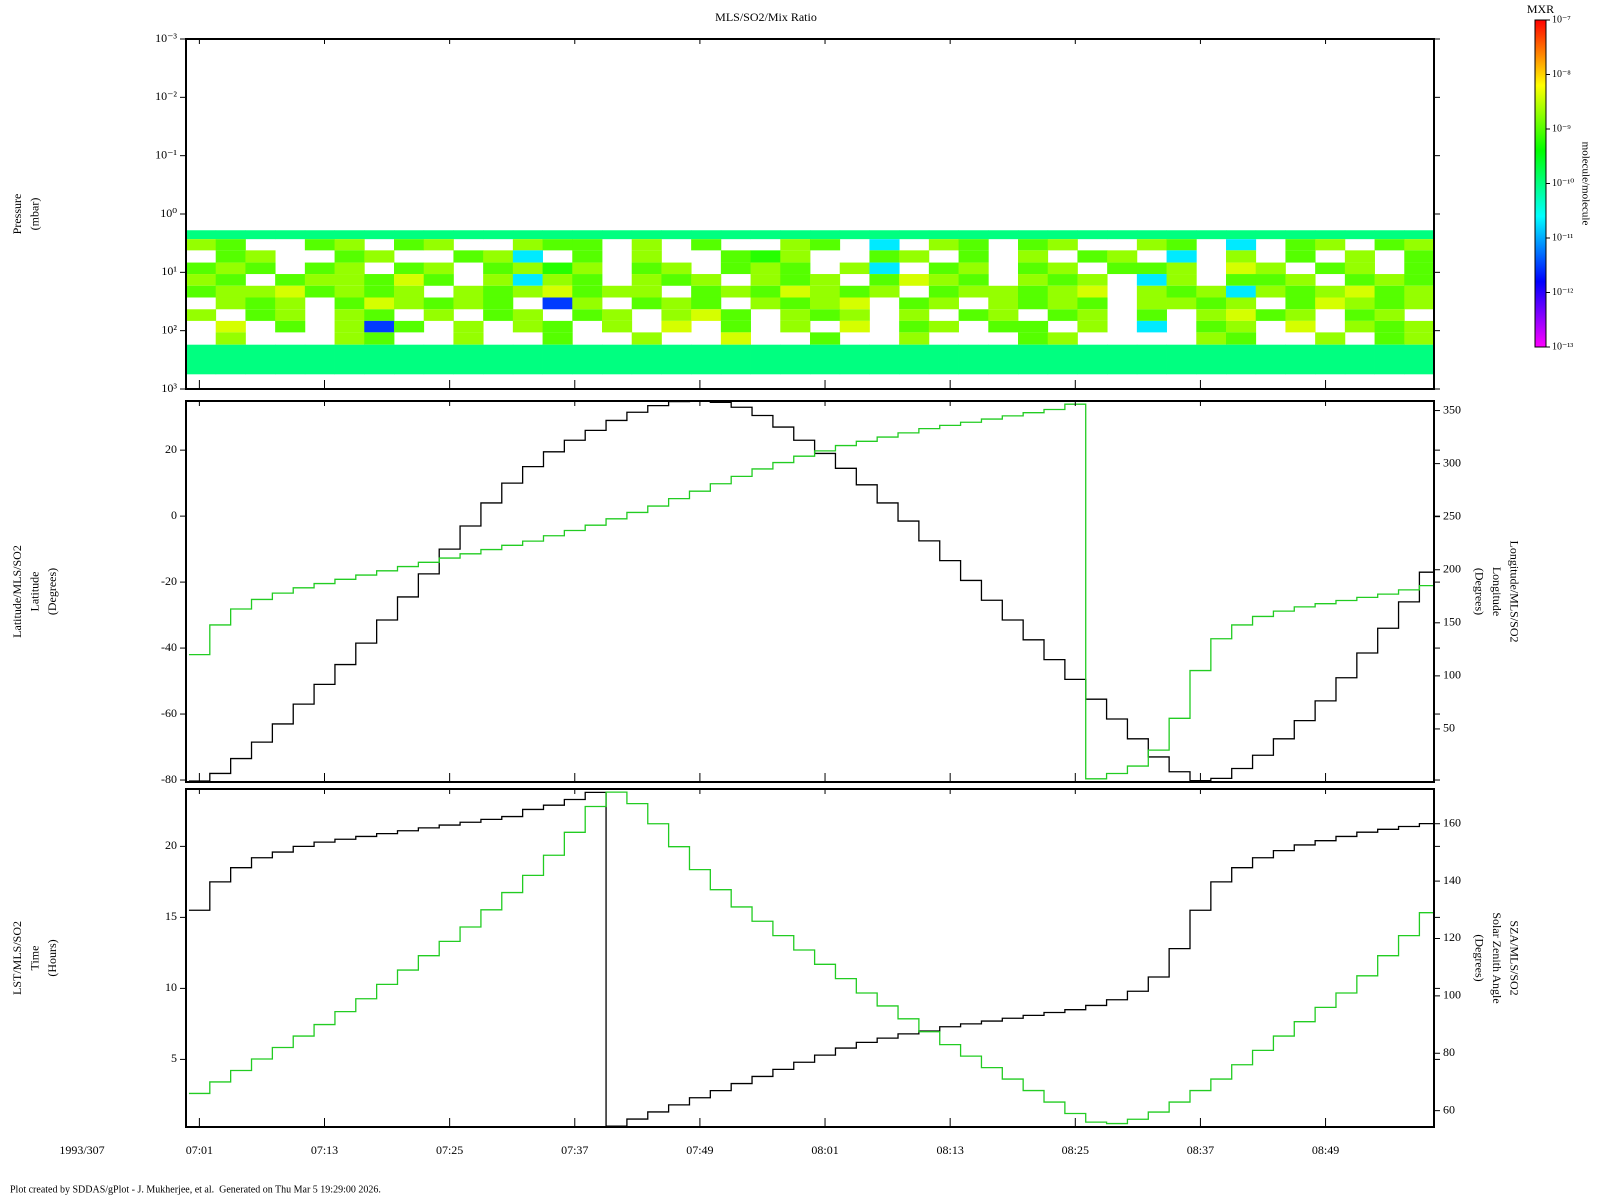 The height and width of the screenshot is (1200, 1600). Describe the element at coordinates (1497, 957) in the screenshot. I see `y2-axis-label: Solar Zenith Angle` at that location.